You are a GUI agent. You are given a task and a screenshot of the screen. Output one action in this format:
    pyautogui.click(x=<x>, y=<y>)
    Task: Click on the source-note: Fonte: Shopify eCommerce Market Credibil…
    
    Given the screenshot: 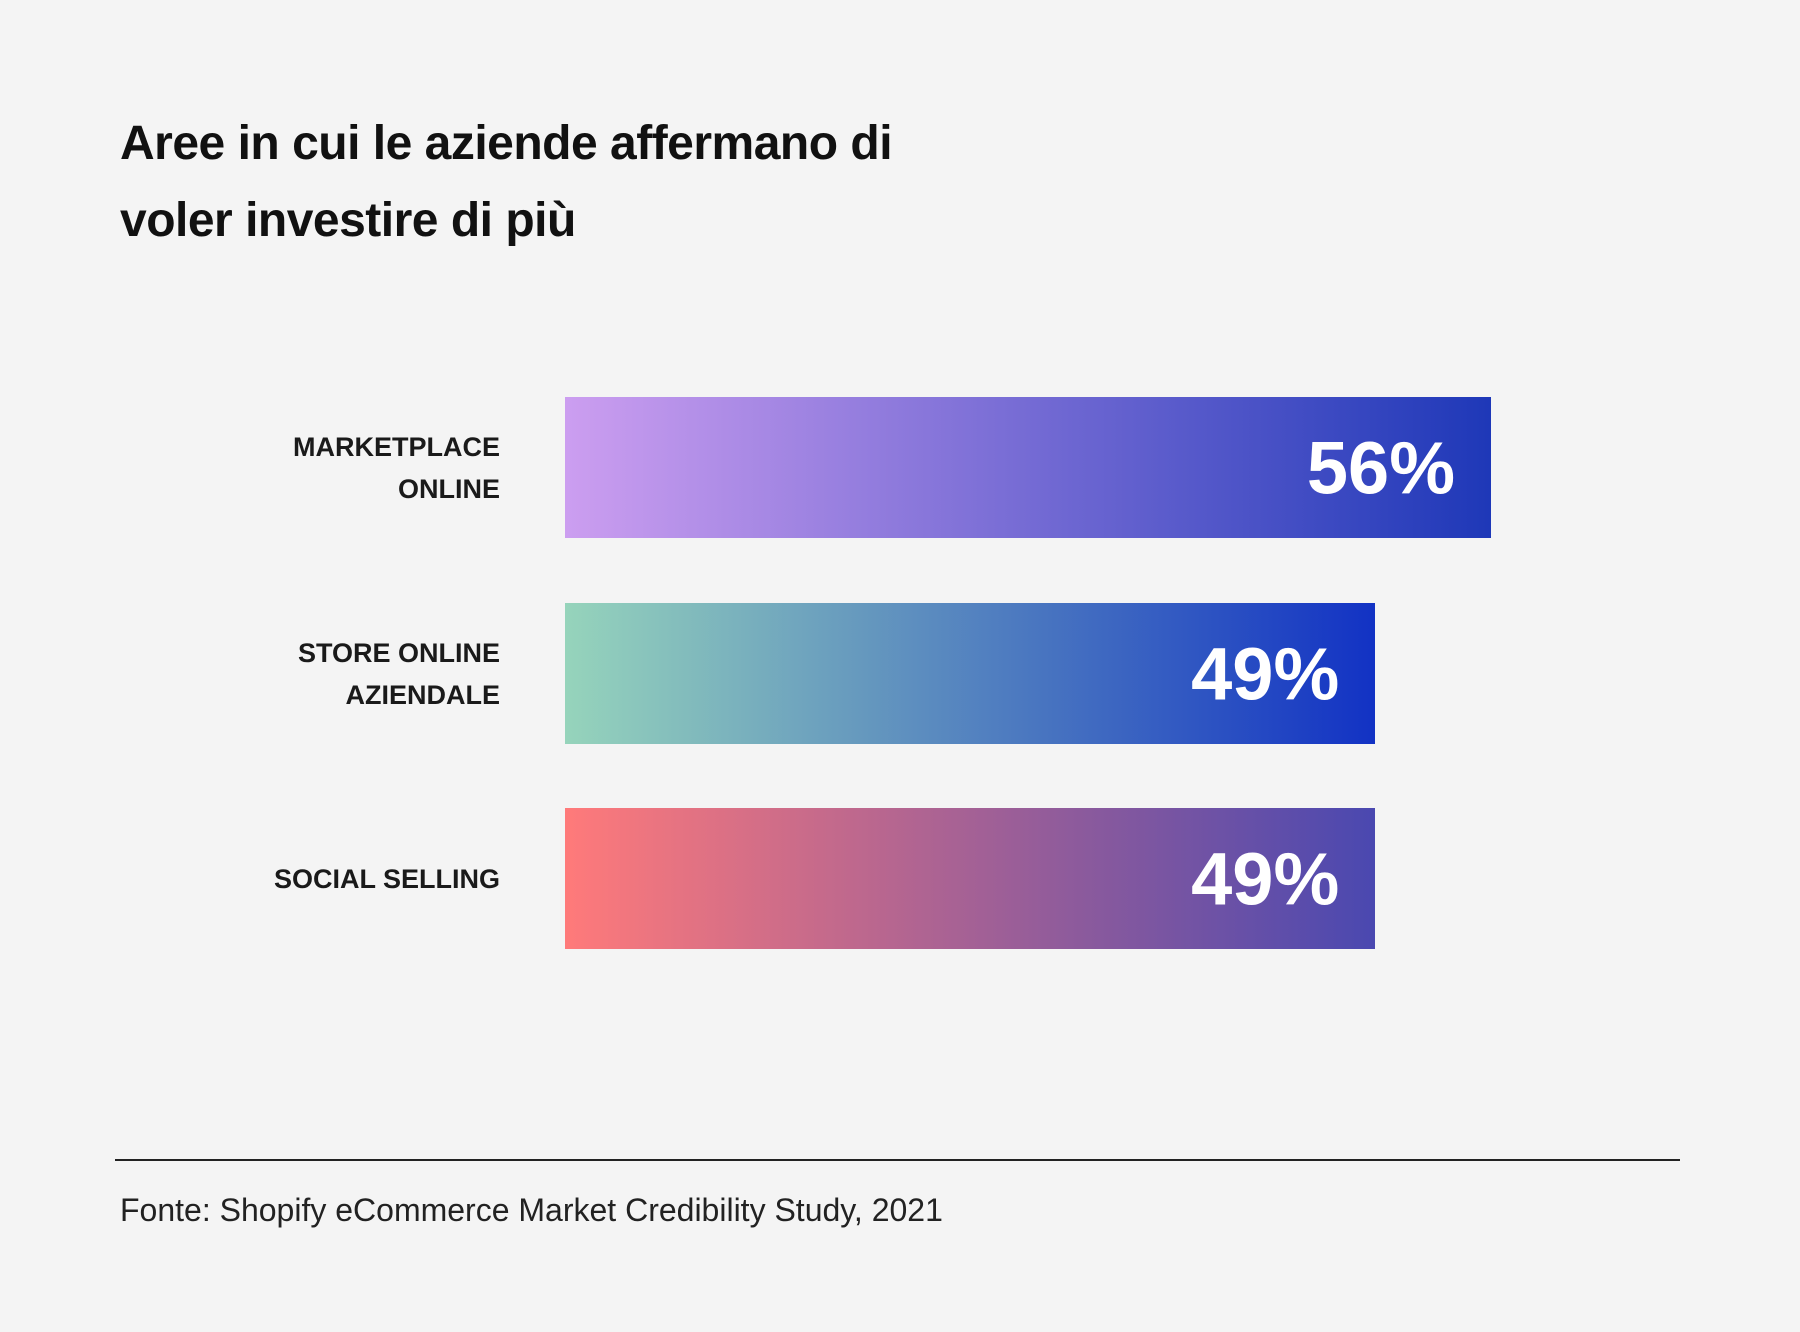 What is the action you would take?
    pyautogui.click(x=531, y=1210)
    